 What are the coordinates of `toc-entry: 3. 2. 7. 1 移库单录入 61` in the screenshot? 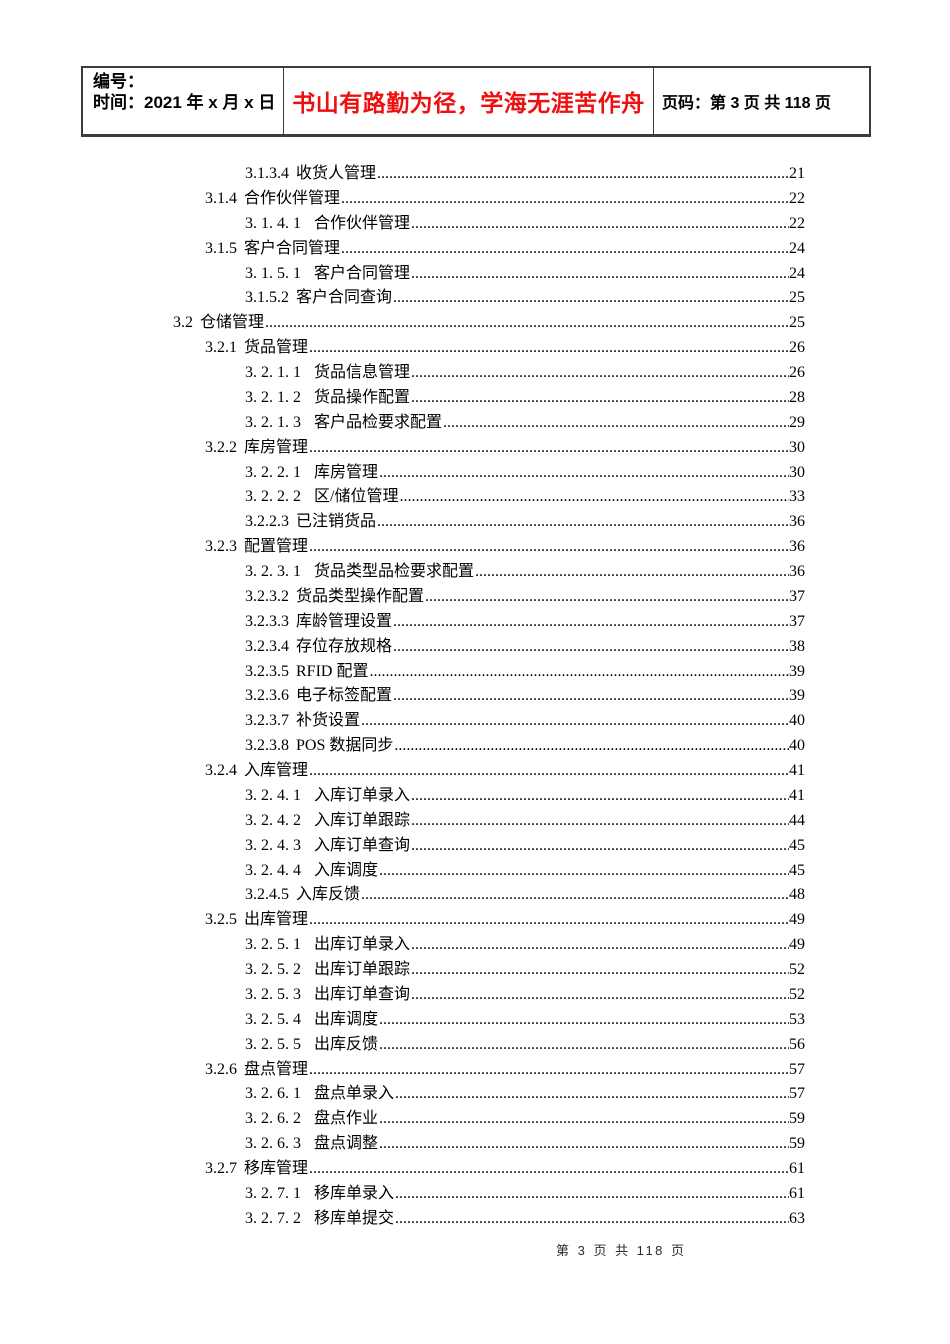 It's located at (402, 1194).